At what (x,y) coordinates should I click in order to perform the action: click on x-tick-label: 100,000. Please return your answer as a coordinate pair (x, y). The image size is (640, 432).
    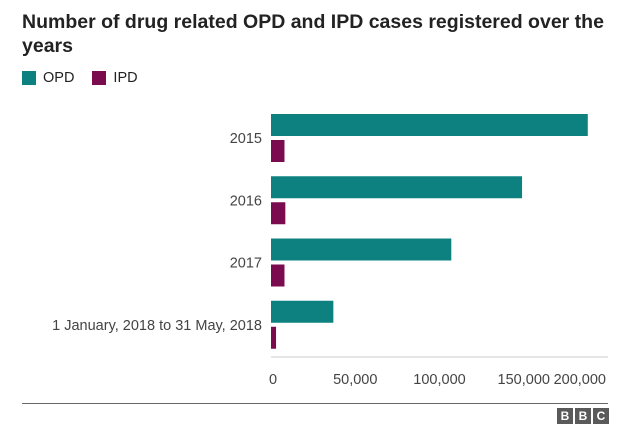
    Looking at the image, I should click on (439, 380).